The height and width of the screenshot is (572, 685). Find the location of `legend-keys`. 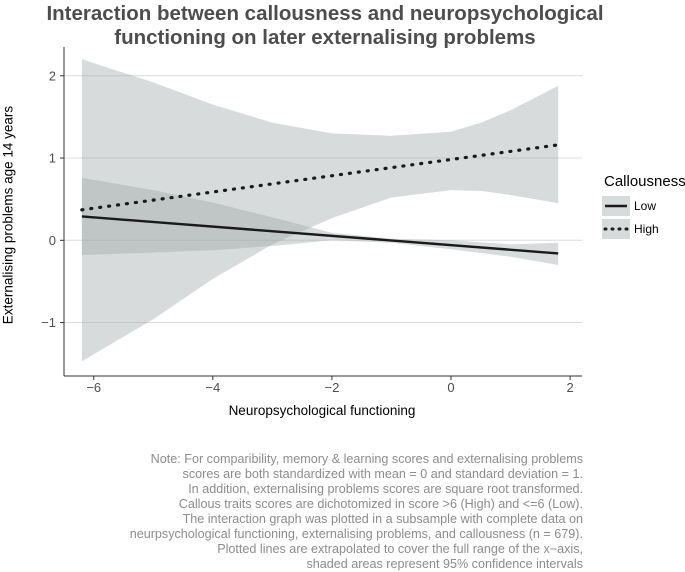

legend-keys is located at coordinates (616, 217).